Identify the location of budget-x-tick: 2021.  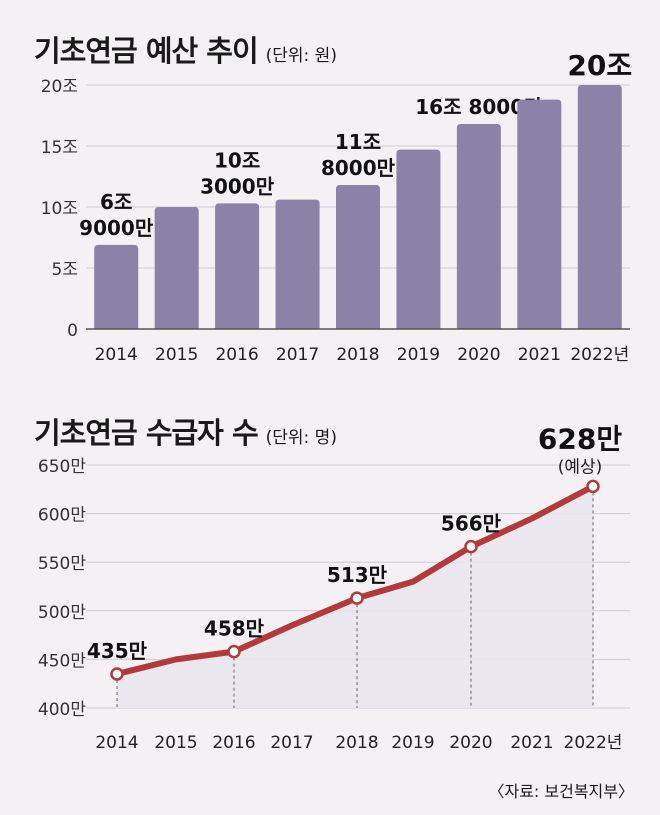
(539, 355).